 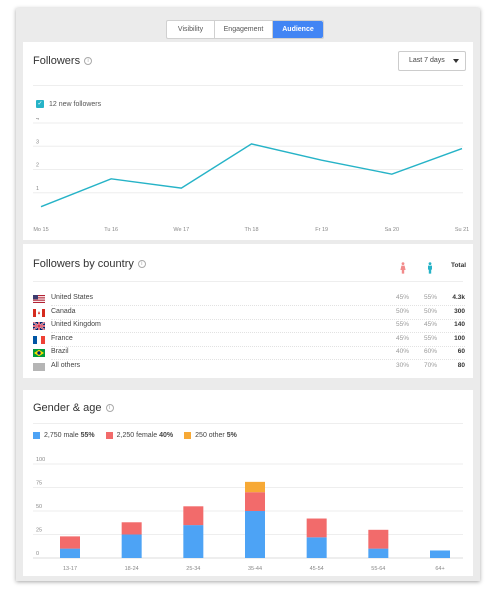 What do you see at coordinates (193, 569) in the screenshot?
I see `x-tick-label: 25-34` at bounding box center [193, 569].